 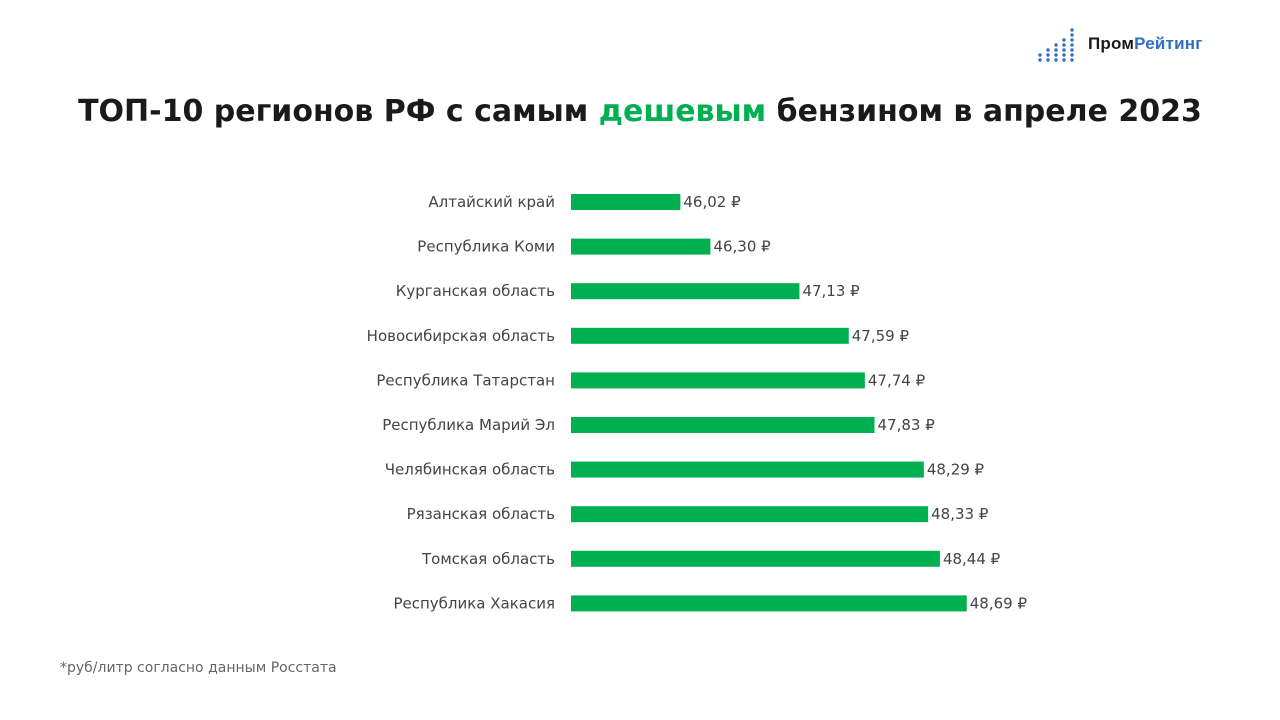 I want to click on category-label: Республика Хакасия, so click(x=474, y=603).